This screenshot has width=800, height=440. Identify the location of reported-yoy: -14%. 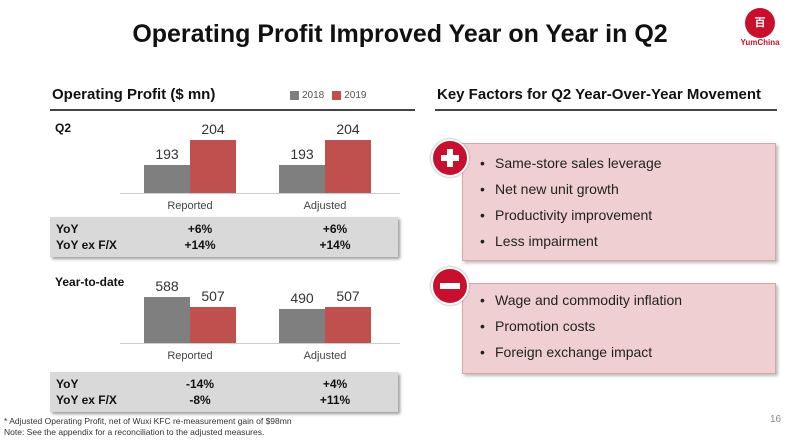
(199, 384).